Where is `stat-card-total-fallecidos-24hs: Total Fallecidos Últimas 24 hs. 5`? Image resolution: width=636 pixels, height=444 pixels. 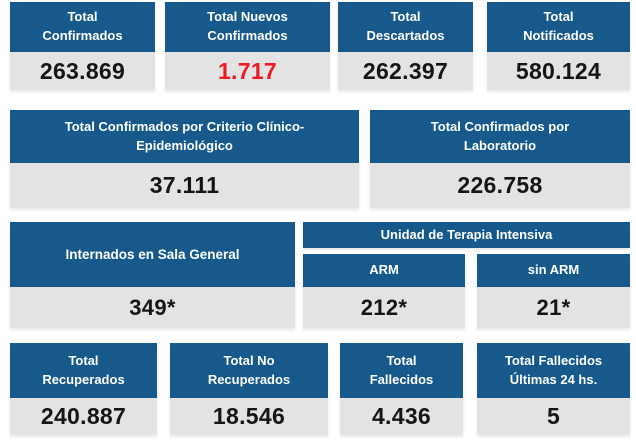
stat-card-total-fallecidos-24hs: Total Fallecidos Últimas 24 hs. 5 is located at coordinates (553, 389).